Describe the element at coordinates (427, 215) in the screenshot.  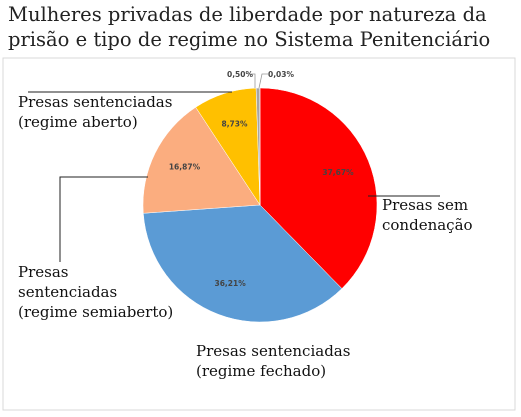
I see `category-label: Presas sem condenação` at that location.